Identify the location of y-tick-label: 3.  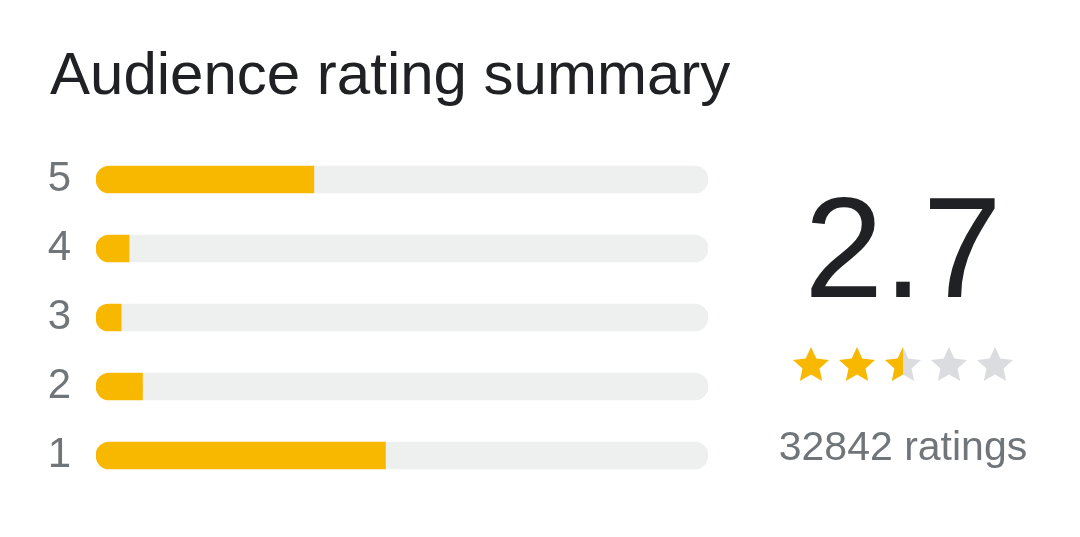
(59, 315).